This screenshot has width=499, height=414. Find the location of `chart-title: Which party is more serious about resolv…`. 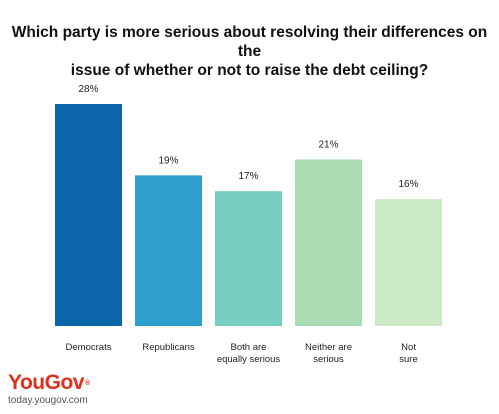

chart-title: Which party is more serious about resolv… is located at coordinates (249, 51).